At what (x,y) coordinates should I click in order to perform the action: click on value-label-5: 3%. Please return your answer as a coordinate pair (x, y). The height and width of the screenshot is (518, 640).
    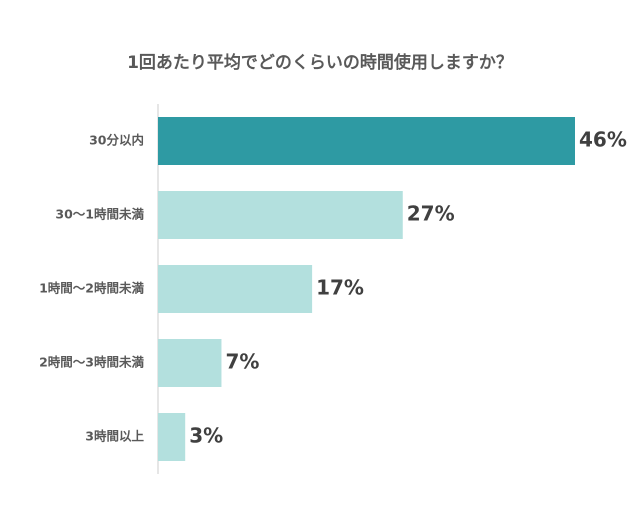
    Looking at the image, I should click on (206, 436).